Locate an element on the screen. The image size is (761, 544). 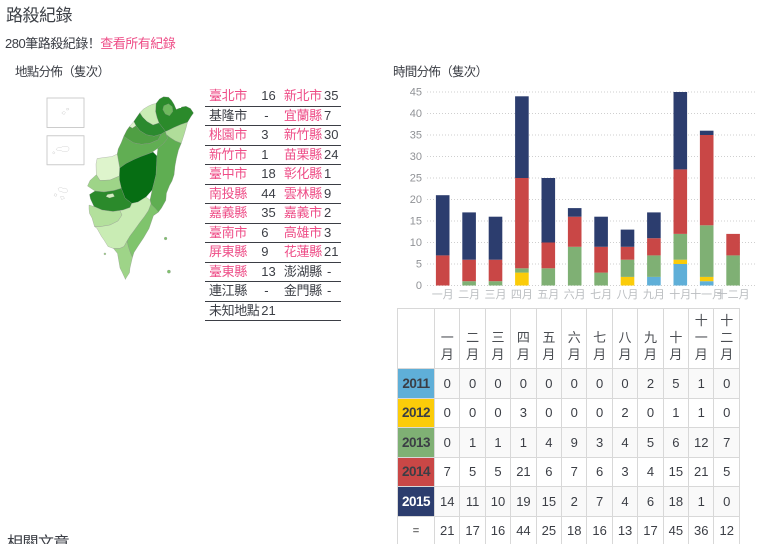
svg-text: 20 is located at coordinates (416, 200).